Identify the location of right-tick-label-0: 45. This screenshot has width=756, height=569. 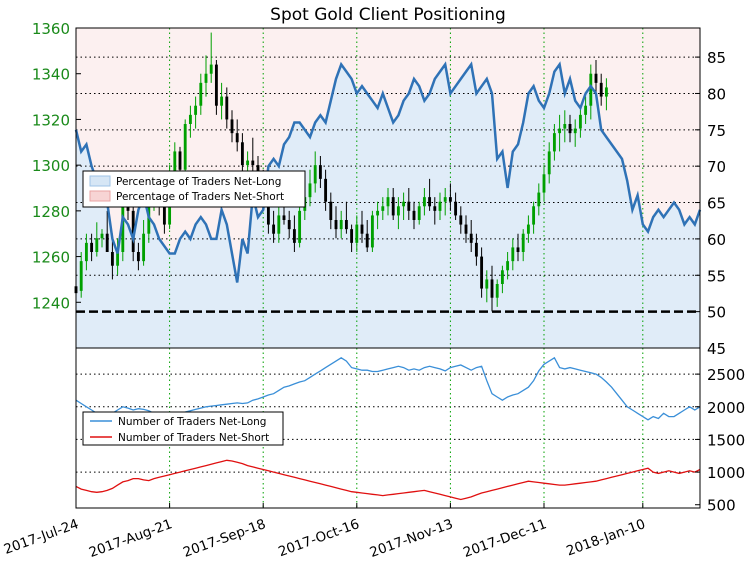
(716, 349).